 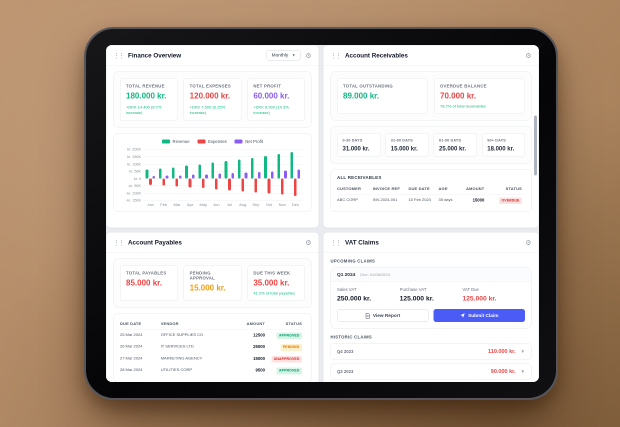 I want to click on stat-label: DUE THIS WEEK, so click(x=272, y=273).